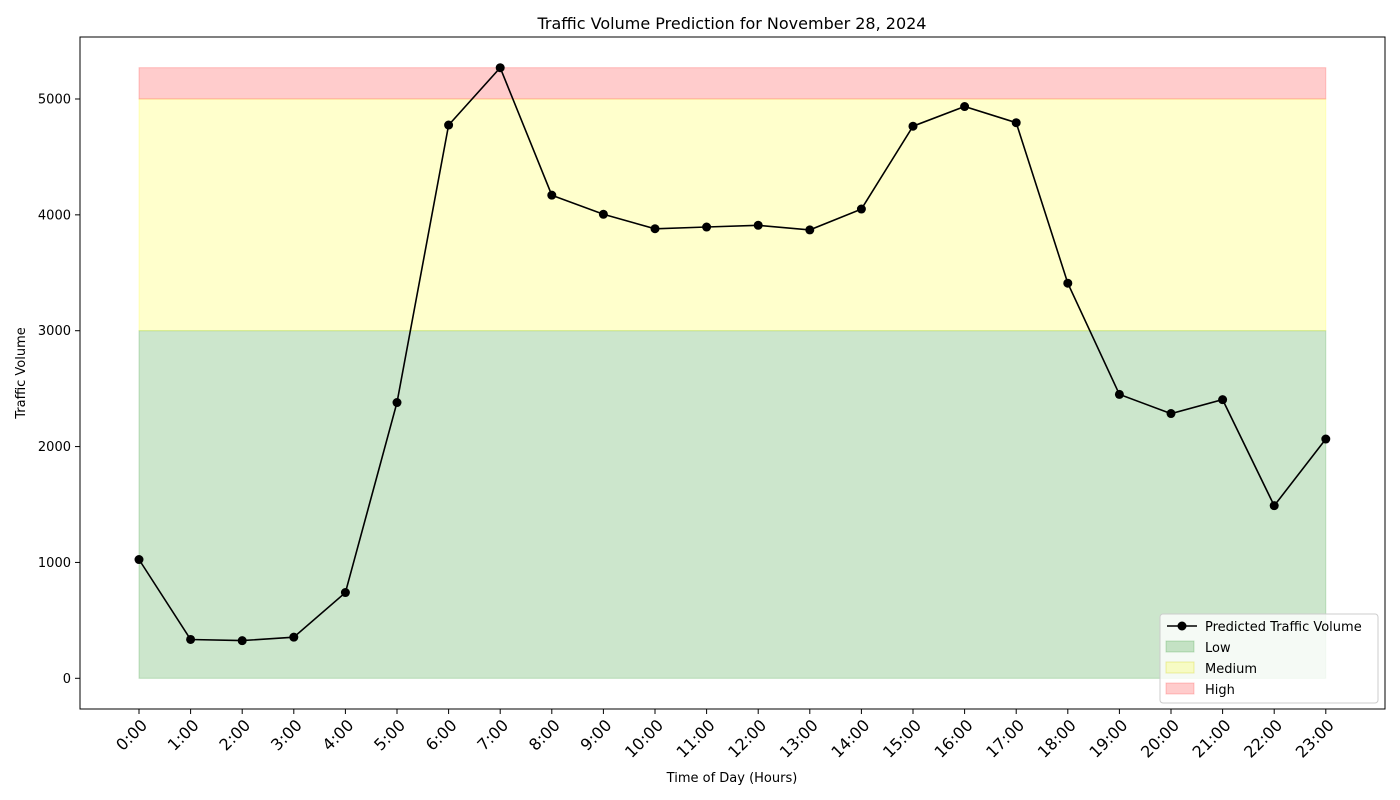  I want to click on legend-swatch-low, so click(1180, 646).